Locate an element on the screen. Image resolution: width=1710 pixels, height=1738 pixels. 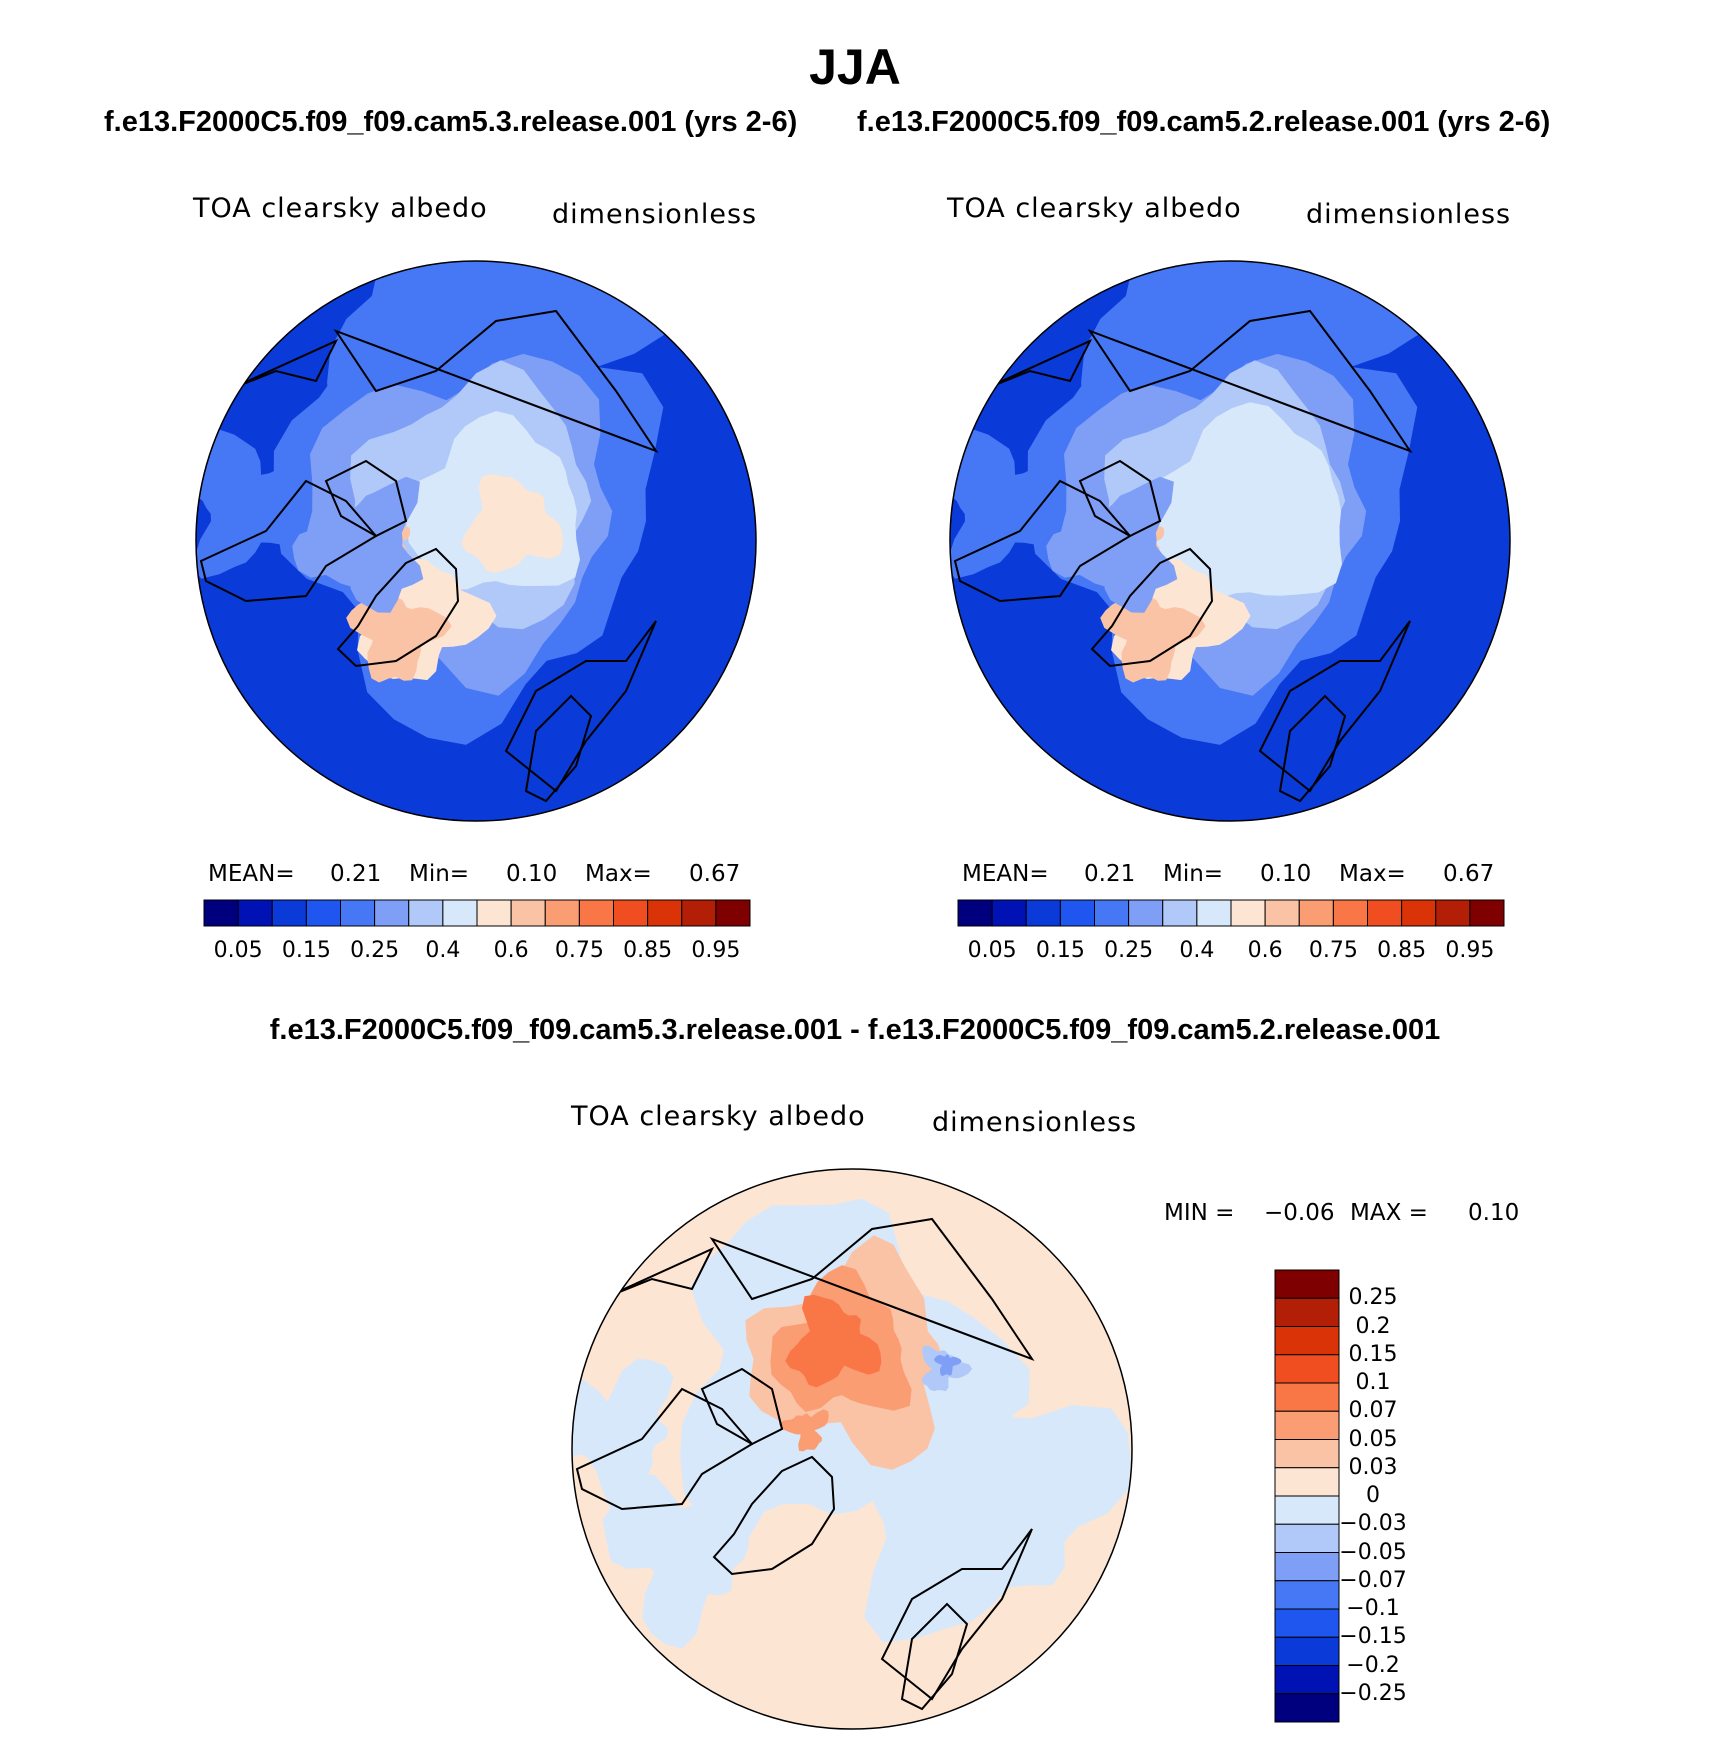
diff-colorbar-tick-label: −0.15 is located at coordinates (1373, 1637).